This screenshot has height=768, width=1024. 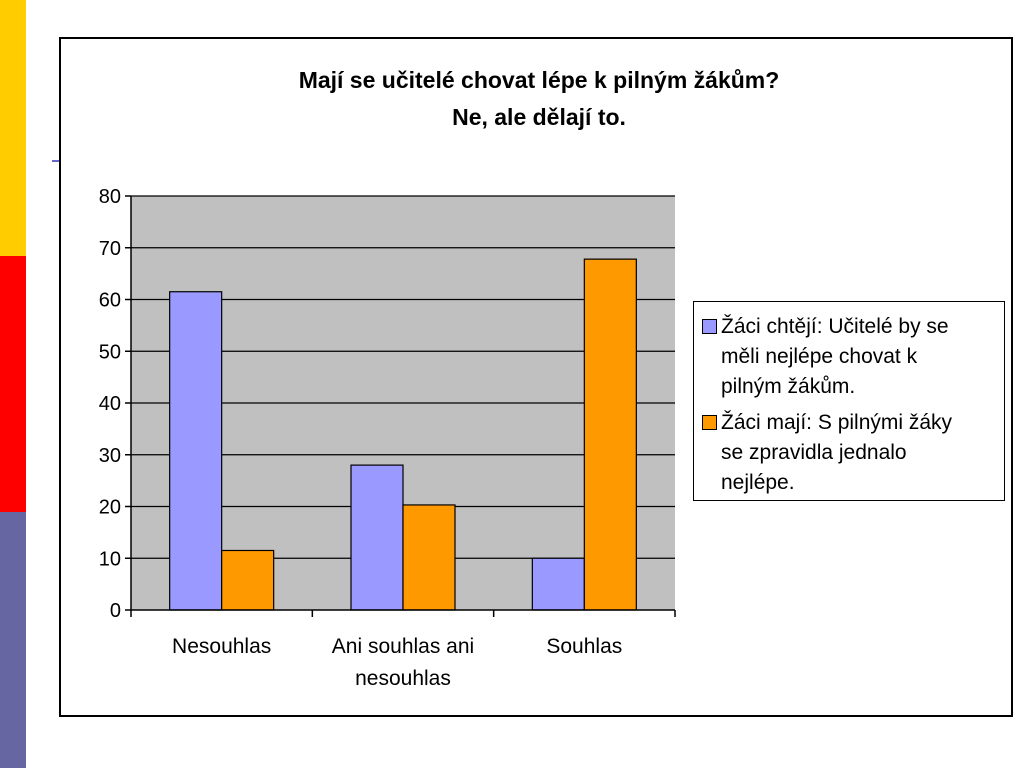 I want to click on legend-label-series-2-line-1: Žáci mají: S pilnými žáky, so click(x=837, y=422).